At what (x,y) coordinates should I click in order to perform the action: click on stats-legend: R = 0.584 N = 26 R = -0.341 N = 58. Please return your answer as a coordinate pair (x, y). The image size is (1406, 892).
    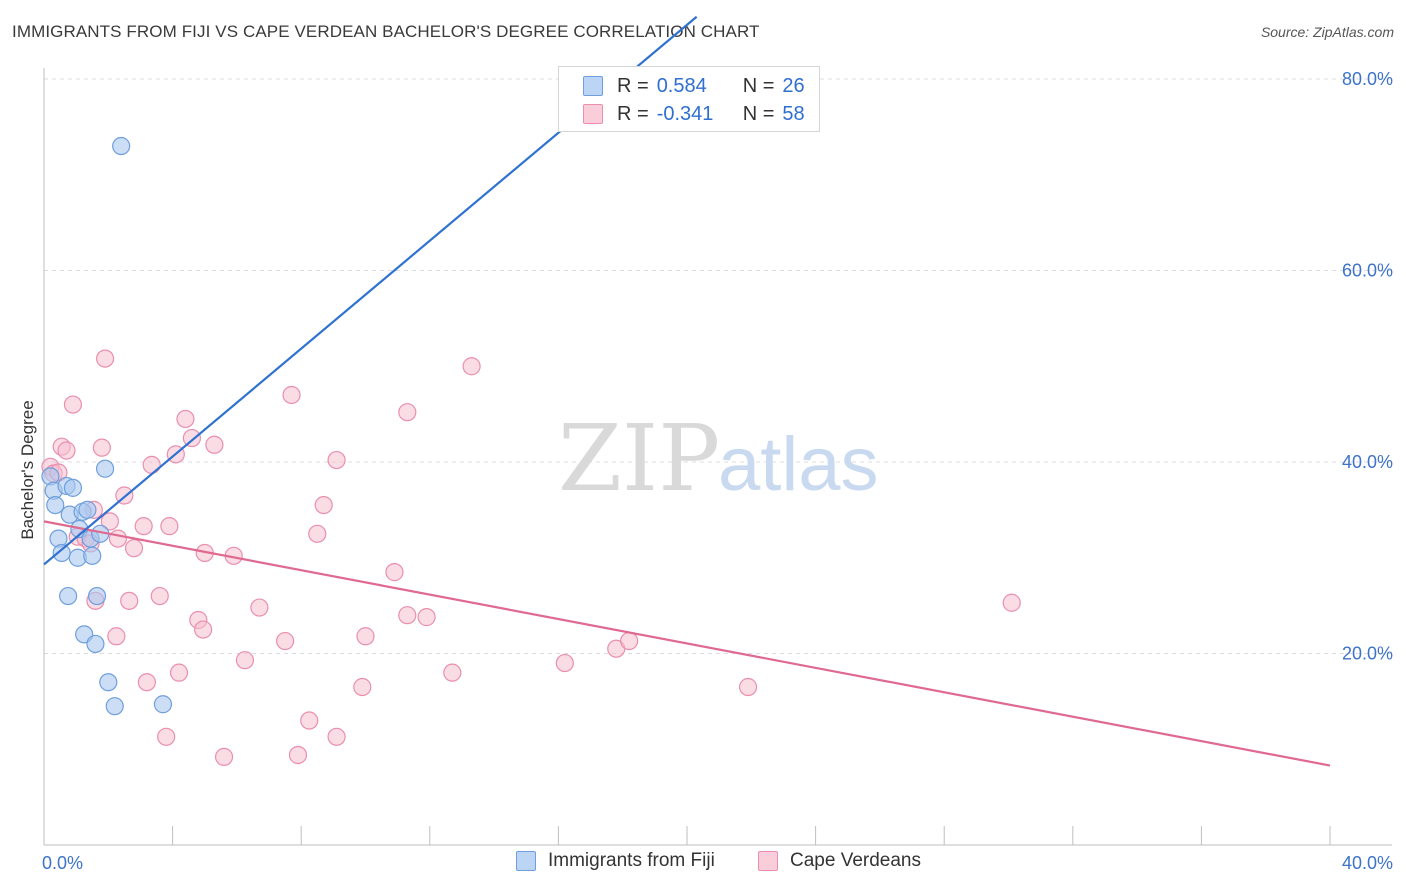
    Looking at the image, I should click on (689, 99).